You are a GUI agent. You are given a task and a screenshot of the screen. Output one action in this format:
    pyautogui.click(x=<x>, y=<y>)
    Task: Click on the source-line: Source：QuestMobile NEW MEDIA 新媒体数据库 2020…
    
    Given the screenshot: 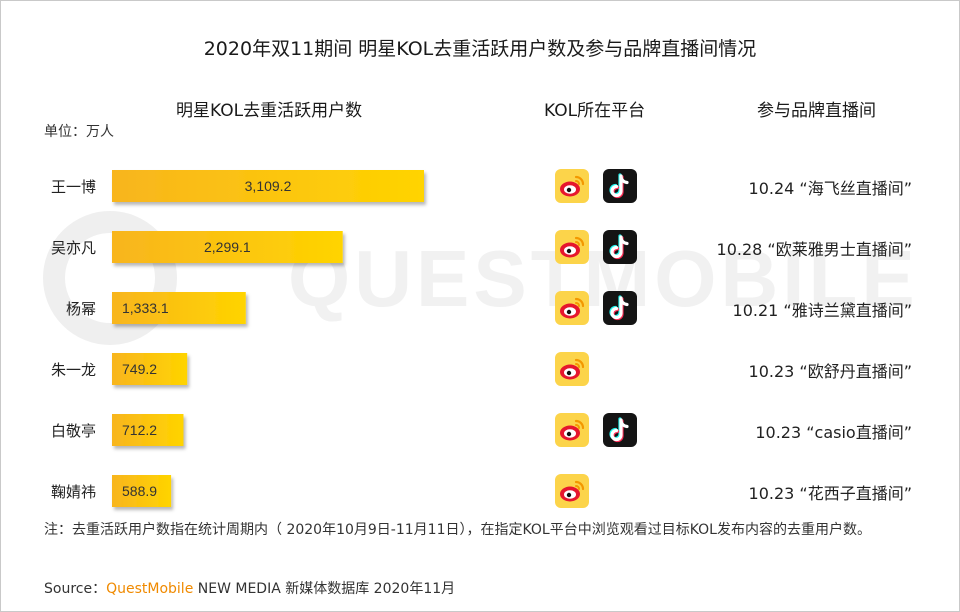 What is the action you would take?
    pyautogui.click(x=249, y=588)
    